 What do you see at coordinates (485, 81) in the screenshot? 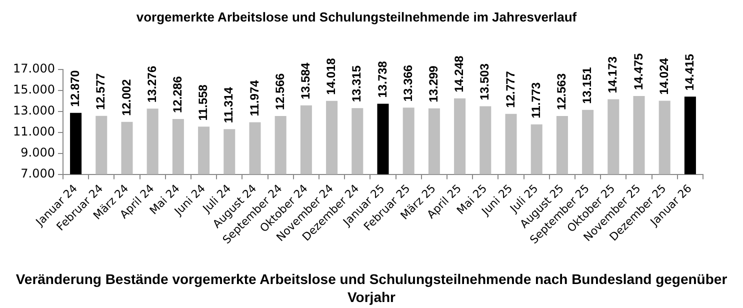
I see `data-label: 13.503` at bounding box center [485, 81].